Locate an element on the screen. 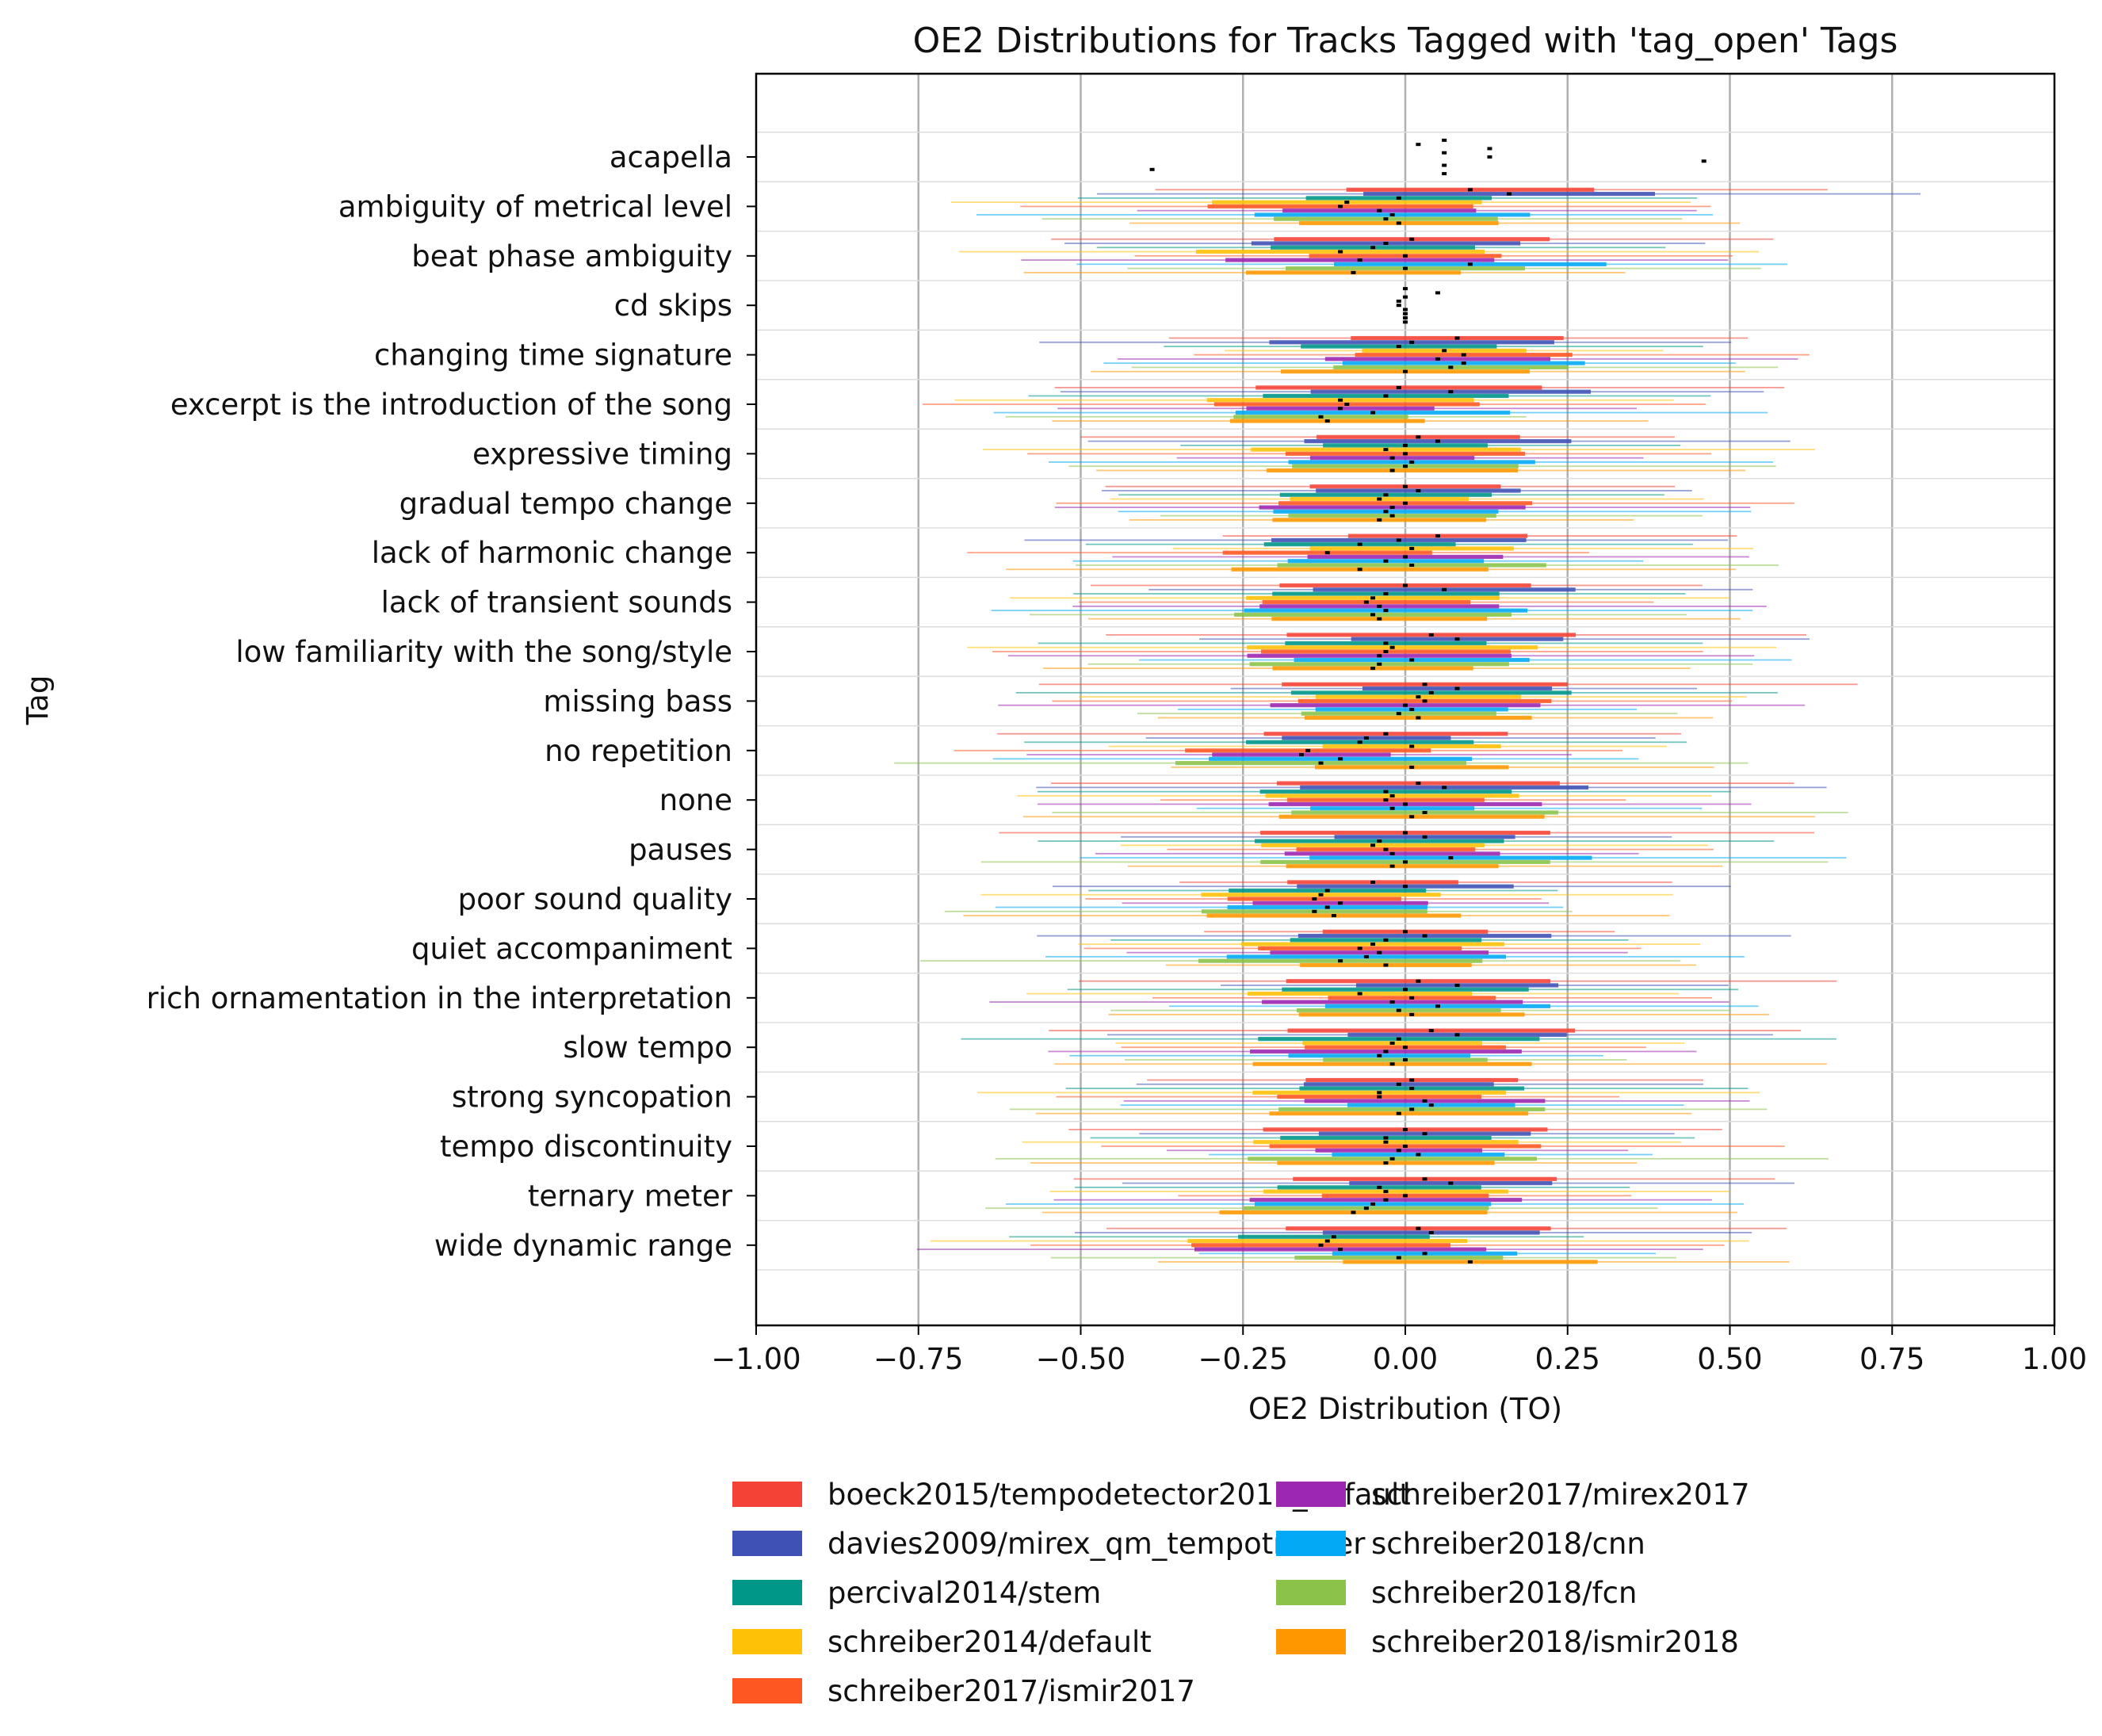 The image size is (2102, 1736). legend-label: schreiber2017/mirex2017 is located at coordinates (1560, 1495).